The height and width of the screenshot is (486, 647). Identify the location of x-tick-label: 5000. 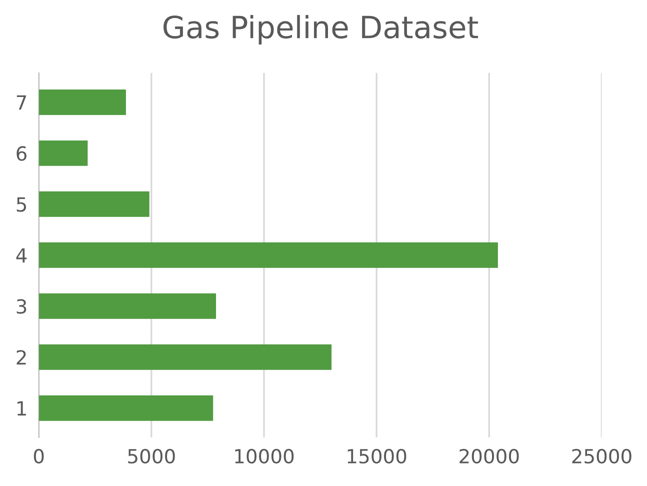
(151, 456).